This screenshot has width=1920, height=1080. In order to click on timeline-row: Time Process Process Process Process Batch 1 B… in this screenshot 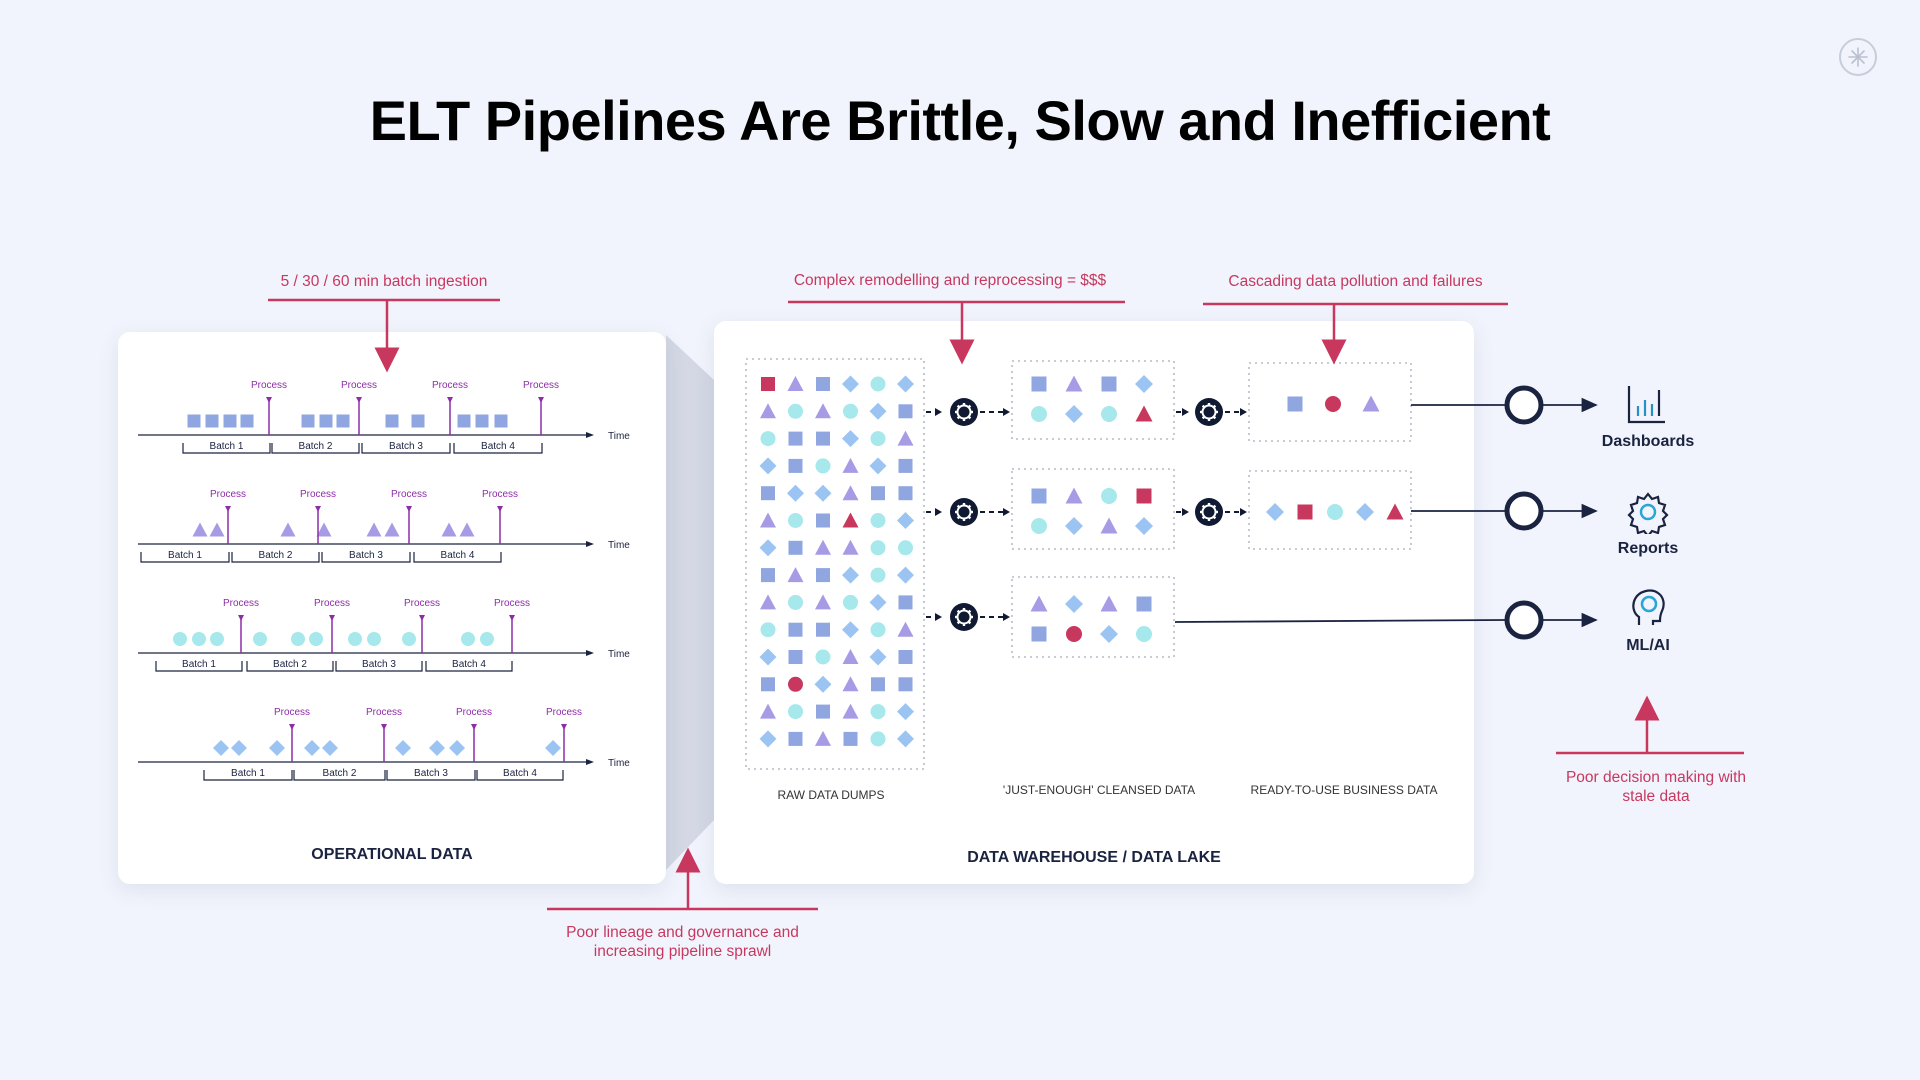, I will do `click(384, 526)`.